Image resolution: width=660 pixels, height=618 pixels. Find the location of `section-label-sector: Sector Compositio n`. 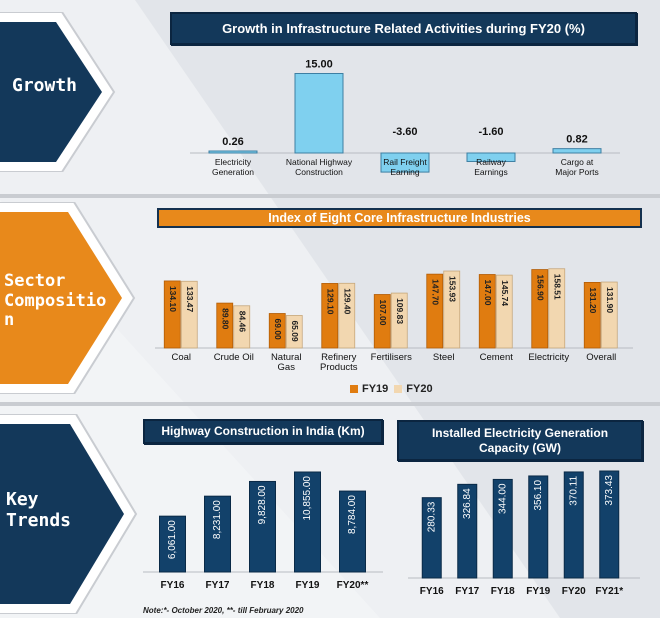

section-label-sector: Sector Compositio n is located at coordinates (55, 301).